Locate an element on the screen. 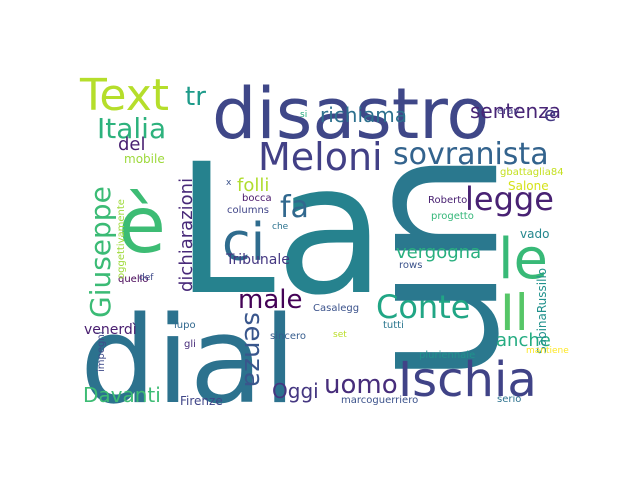  word-sentenza: sentenza is located at coordinates (515, 111).